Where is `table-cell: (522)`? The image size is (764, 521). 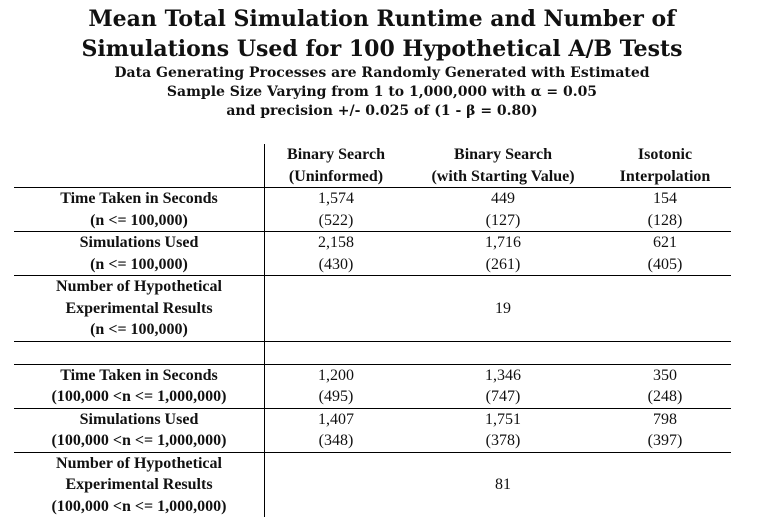
table-cell: (522) is located at coordinates (336, 220).